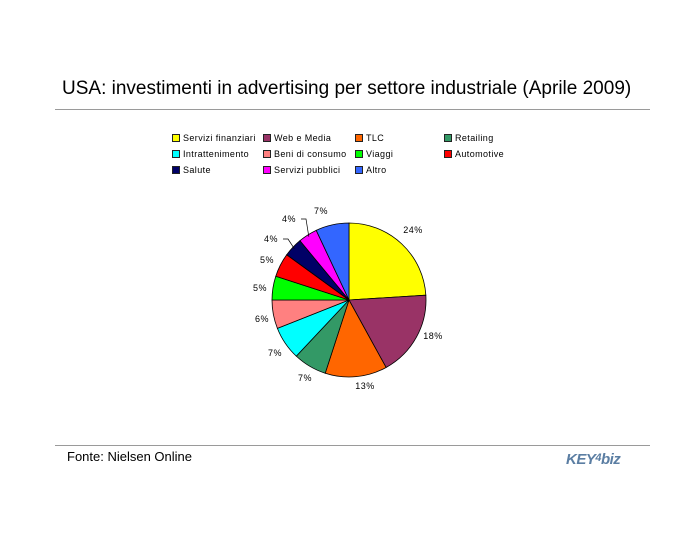  I want to click on legend-label: Beni di consumo, so click(310, 153).